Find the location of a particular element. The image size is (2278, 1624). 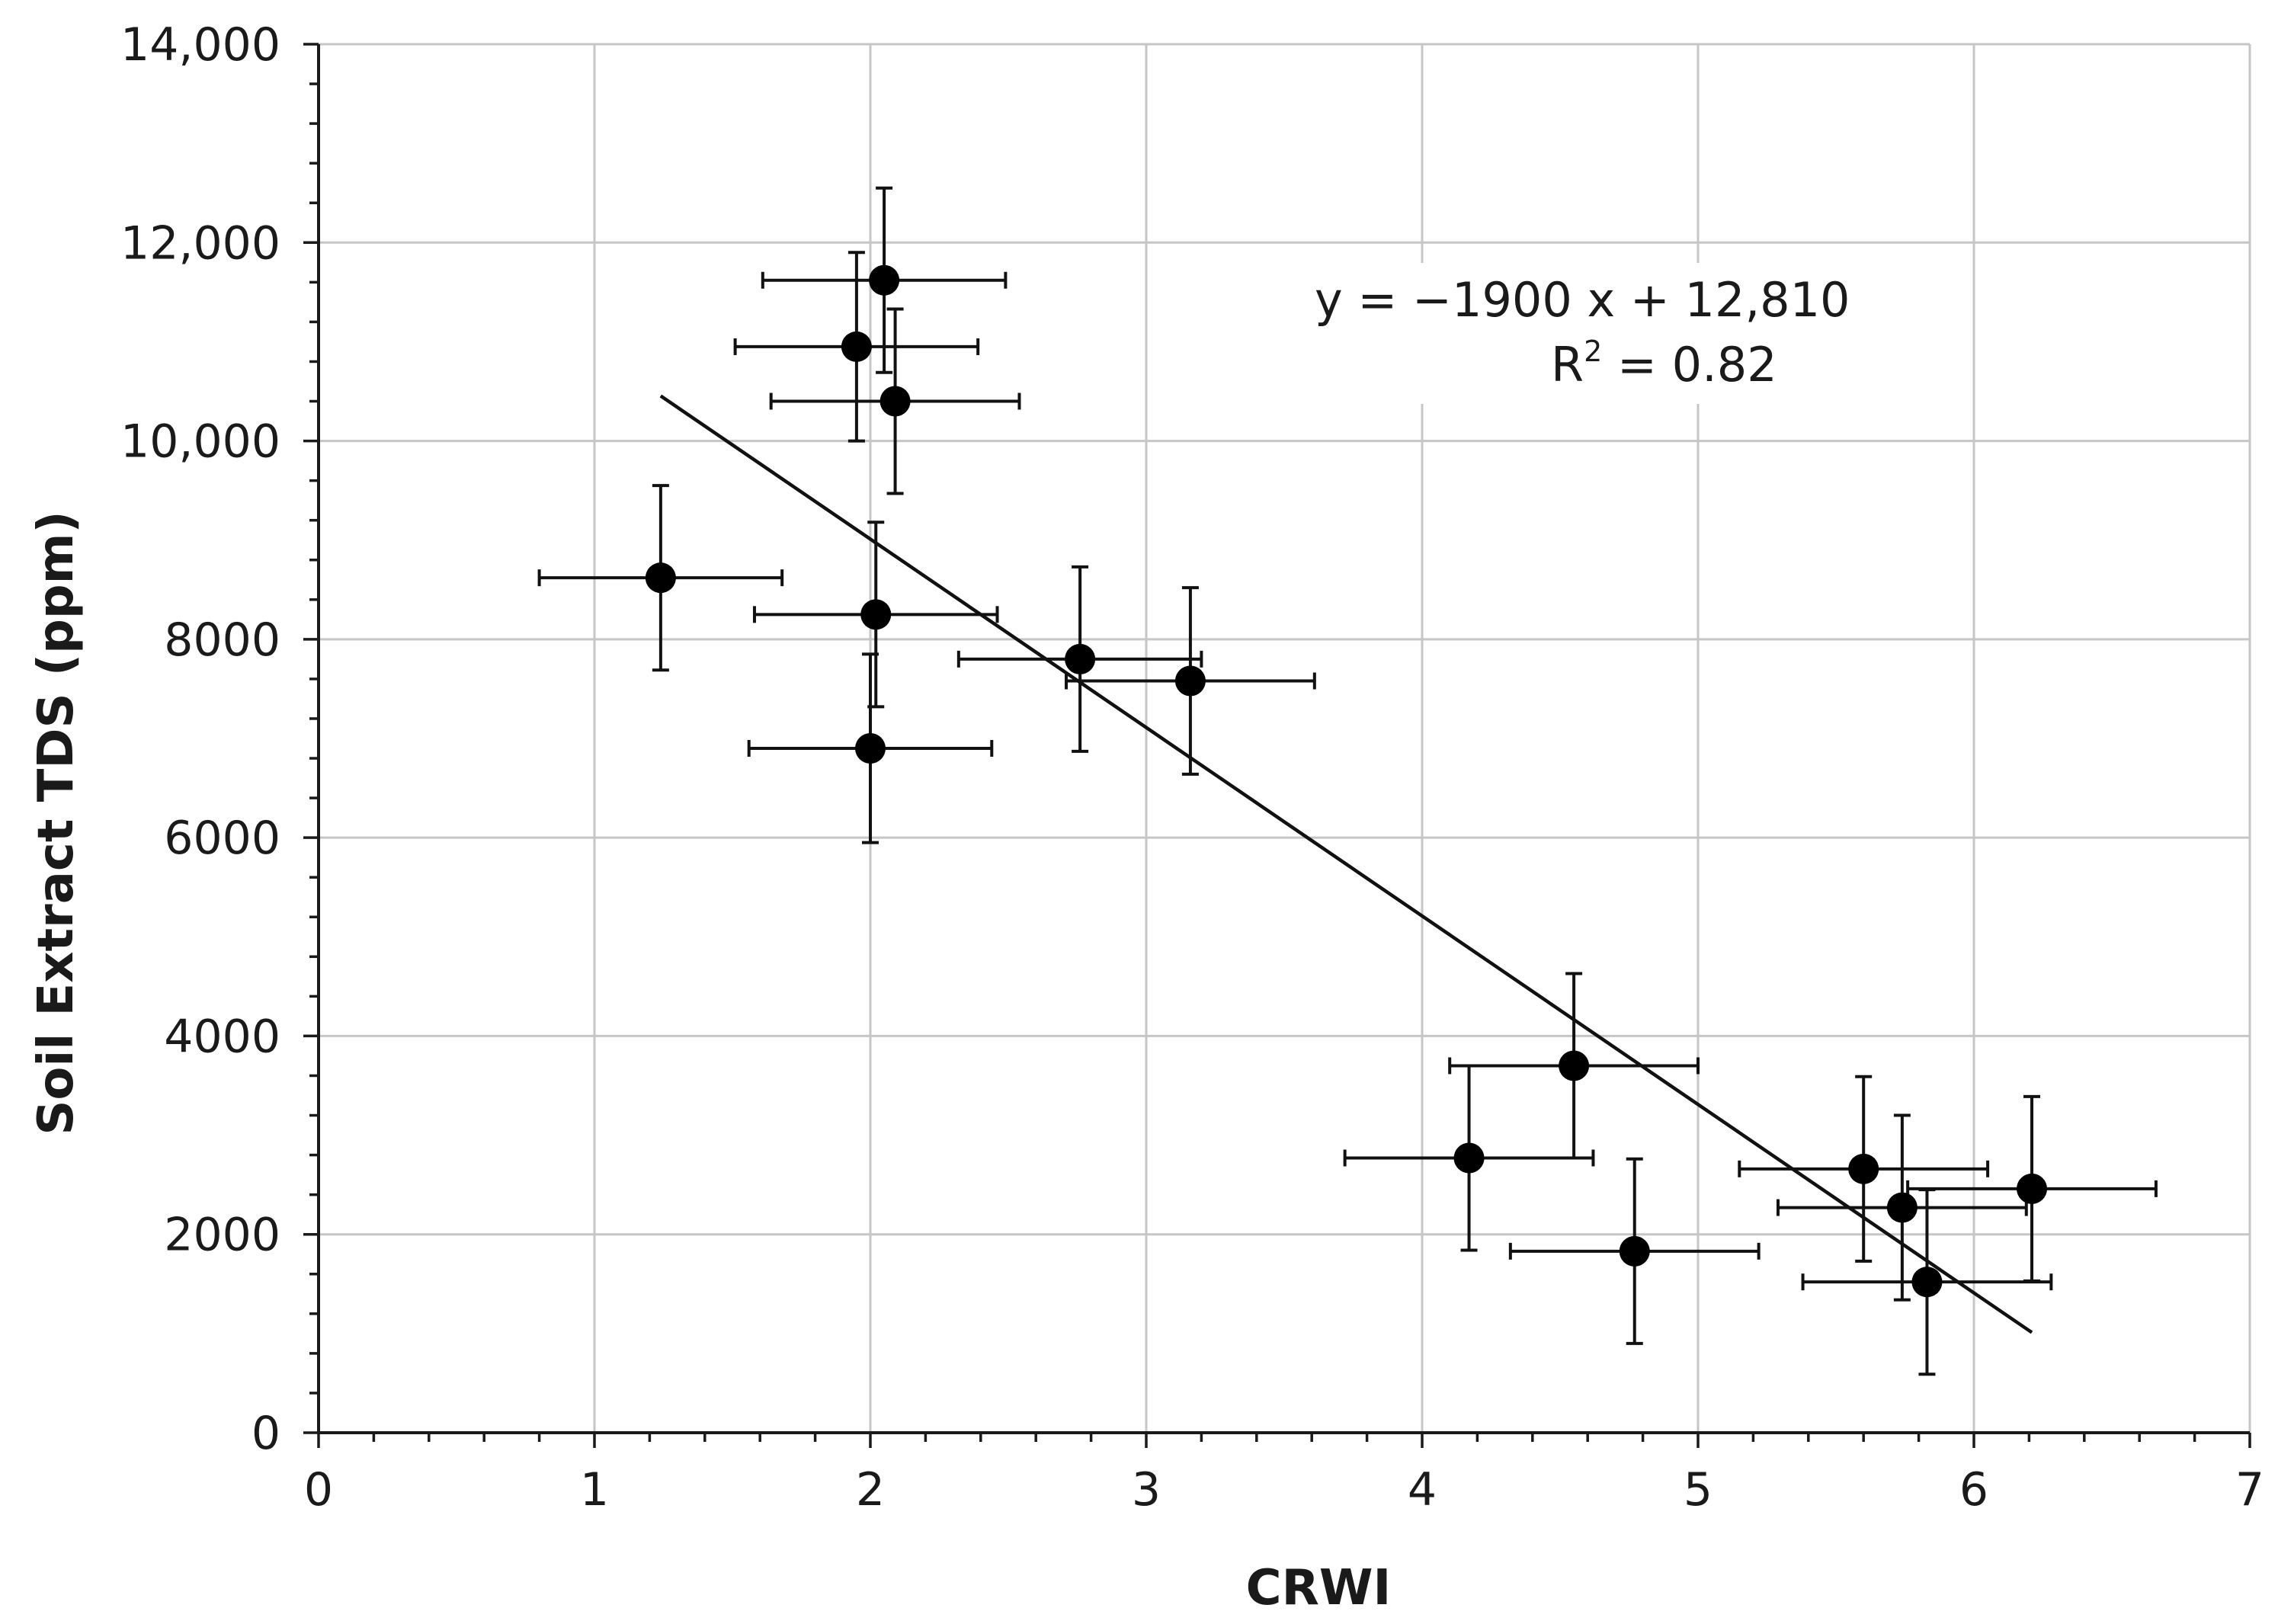

x-tick-label: 6 is located at coordinates (1973, 1490).